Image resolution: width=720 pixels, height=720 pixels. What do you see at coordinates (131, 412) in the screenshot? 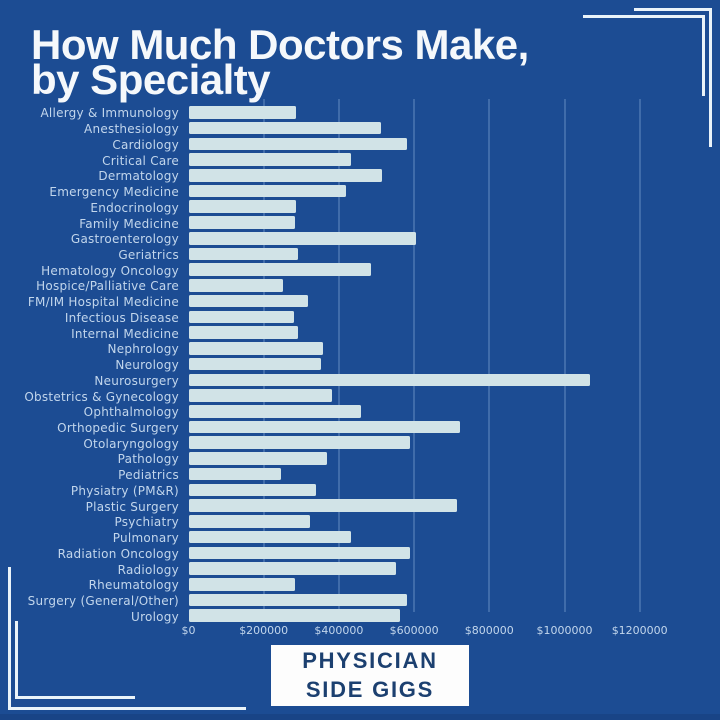
I see `category-label: Ophthalmology` at bounding box center [131, 412].